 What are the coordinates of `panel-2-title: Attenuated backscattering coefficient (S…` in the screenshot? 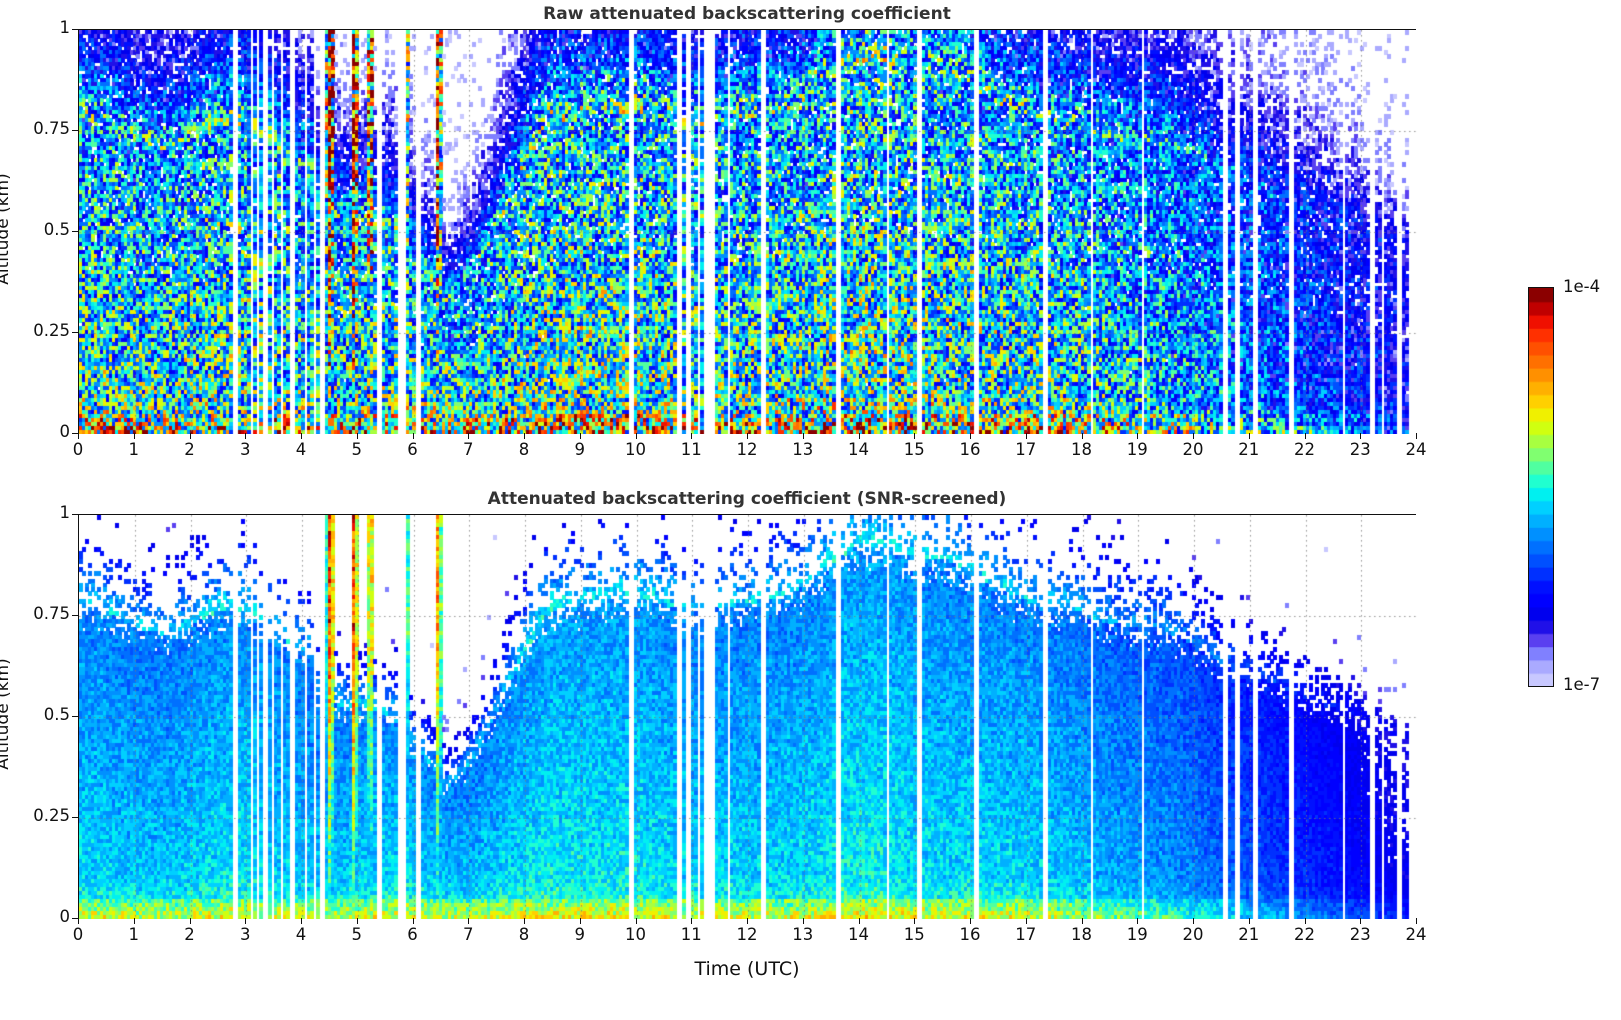 It's located at (747, 499).